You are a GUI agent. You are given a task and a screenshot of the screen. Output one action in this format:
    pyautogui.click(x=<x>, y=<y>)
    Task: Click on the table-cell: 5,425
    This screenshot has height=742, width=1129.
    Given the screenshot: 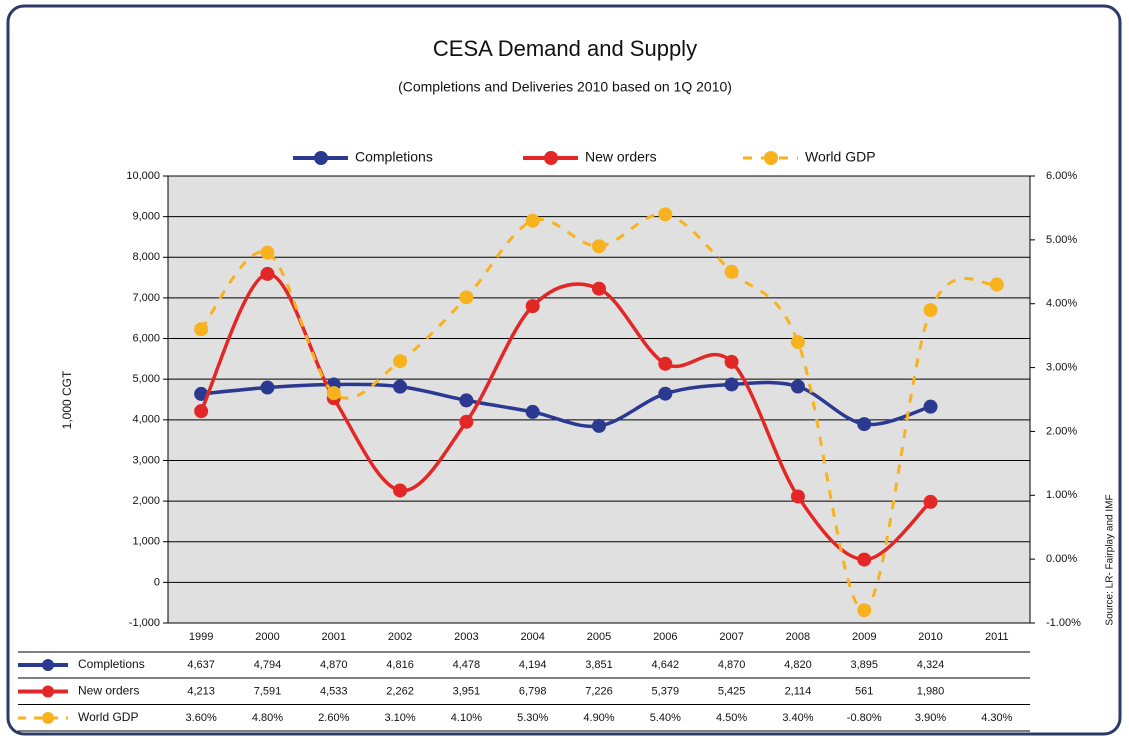 What is the action you would take?
    pyautogui.click(x=732, y=691)
    